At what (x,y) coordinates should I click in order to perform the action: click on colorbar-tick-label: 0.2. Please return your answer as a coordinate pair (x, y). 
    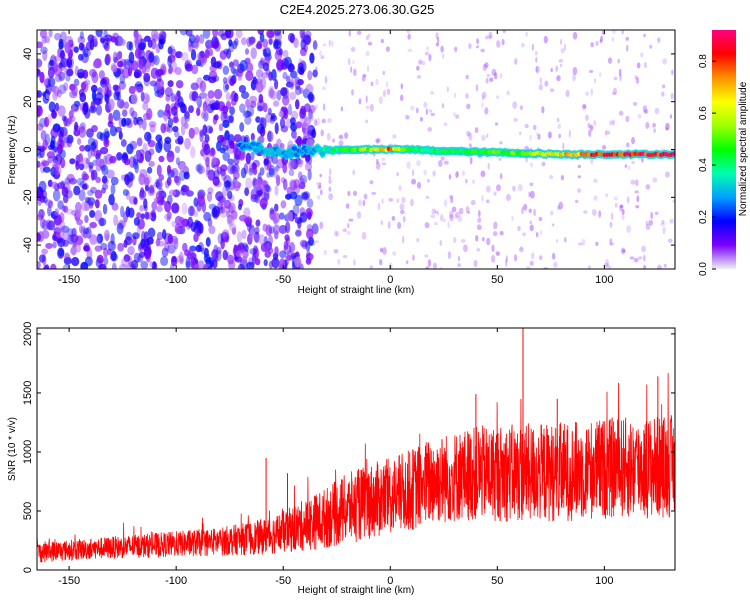
    Looking at the image, I should click on (703, 217).